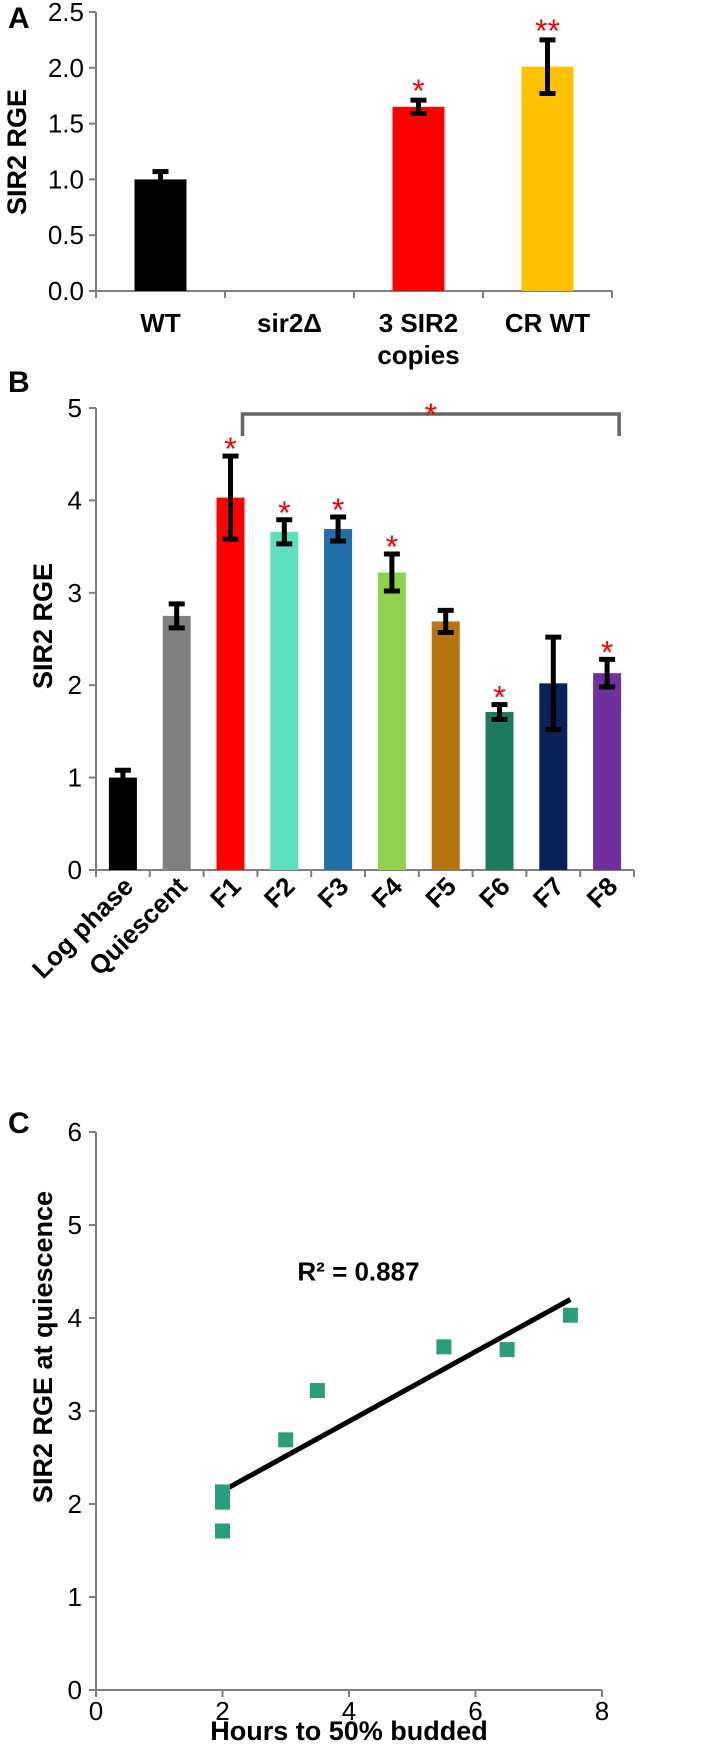 Image resolution: width=705 pixels, height=1747 pixels. What do you see at coordinates (75, 1225) in the screenshot?
I see `panel-c-y-tick-label: 5` at bounding box center [75, 1225].